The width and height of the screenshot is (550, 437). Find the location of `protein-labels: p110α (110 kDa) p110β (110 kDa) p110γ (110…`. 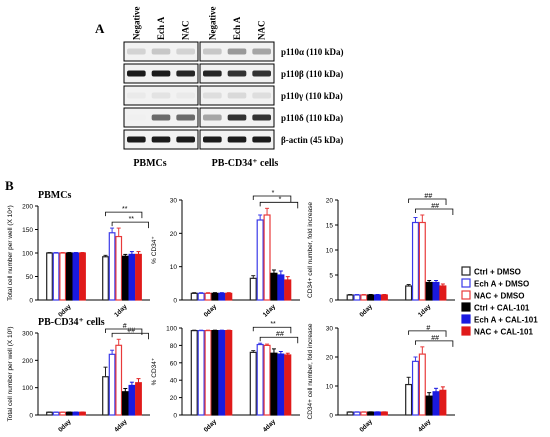

protein-labels: p110α (110 kDa) p110β (110 kDa) p110γ (110… is located at coordinates (312, 96).